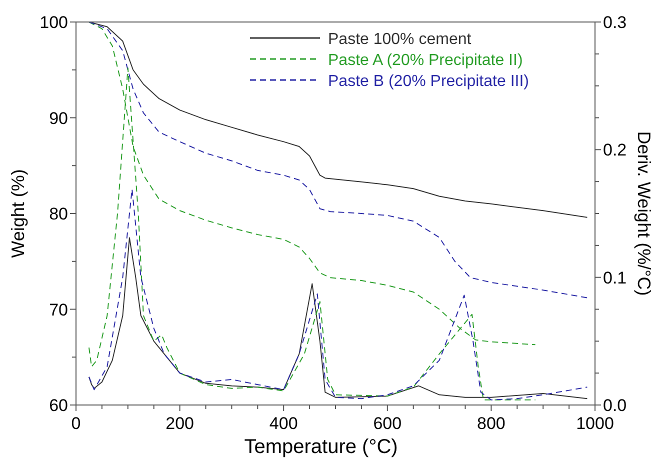 The image size is (662, 461). Describe the element at coordinates (595, 423) in the screenshot. I see `x-tick-label: 1000` at that location.